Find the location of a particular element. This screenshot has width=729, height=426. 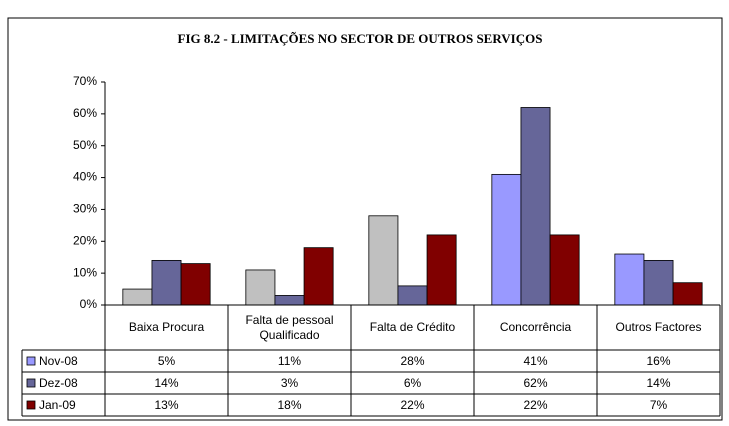

category-label: Baixa Procura is located at coordinates (166, 327).